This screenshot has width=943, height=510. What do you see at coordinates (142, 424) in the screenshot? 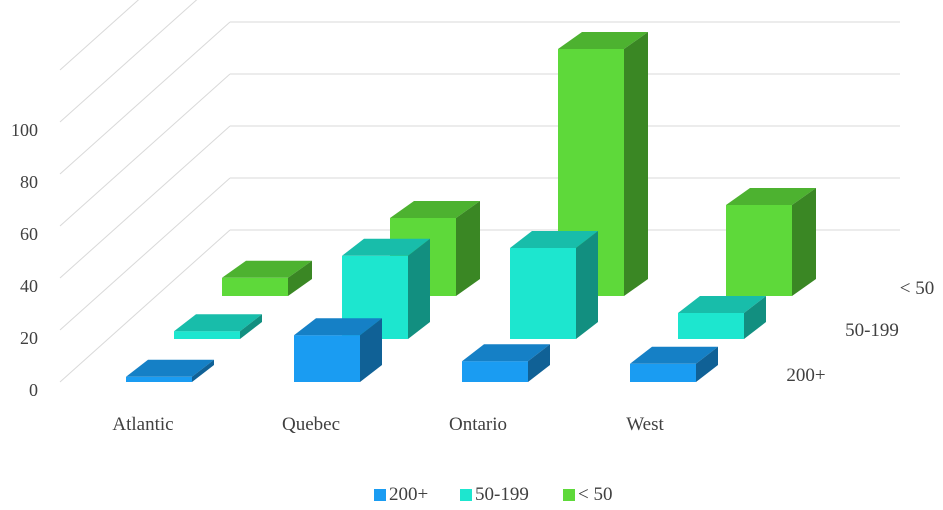
I see `x-tick-label: Atlantic` at bounding box center [142, 424].